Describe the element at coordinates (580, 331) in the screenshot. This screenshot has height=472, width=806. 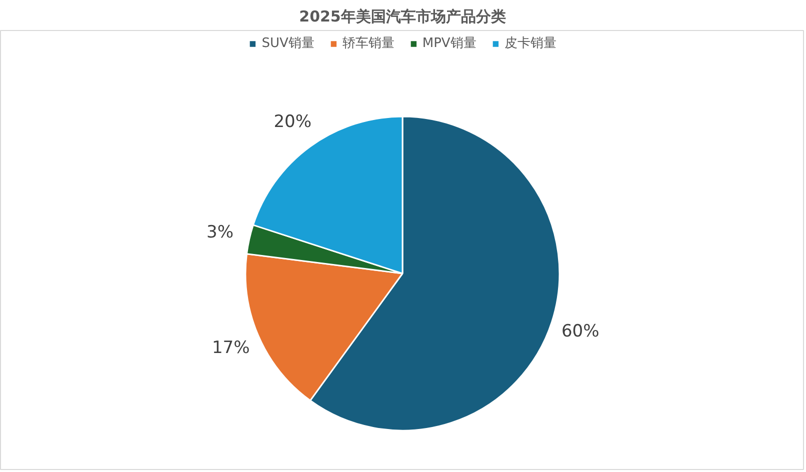
I see `data-label: 60%` at that location.